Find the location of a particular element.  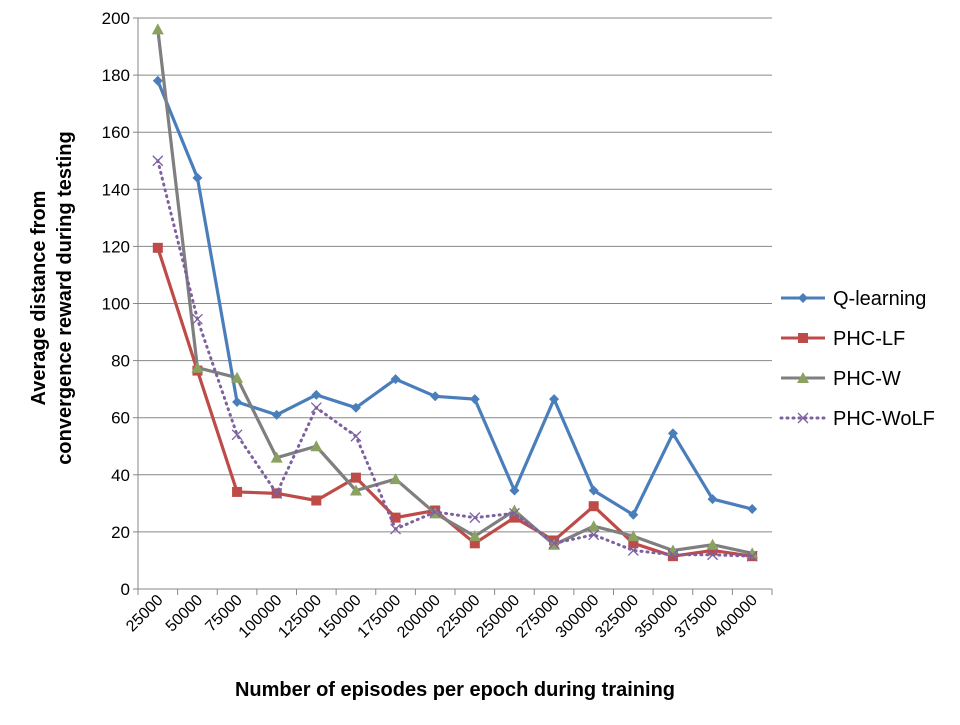

x-tick-label: 300000 is located at coordinates (578, 617).